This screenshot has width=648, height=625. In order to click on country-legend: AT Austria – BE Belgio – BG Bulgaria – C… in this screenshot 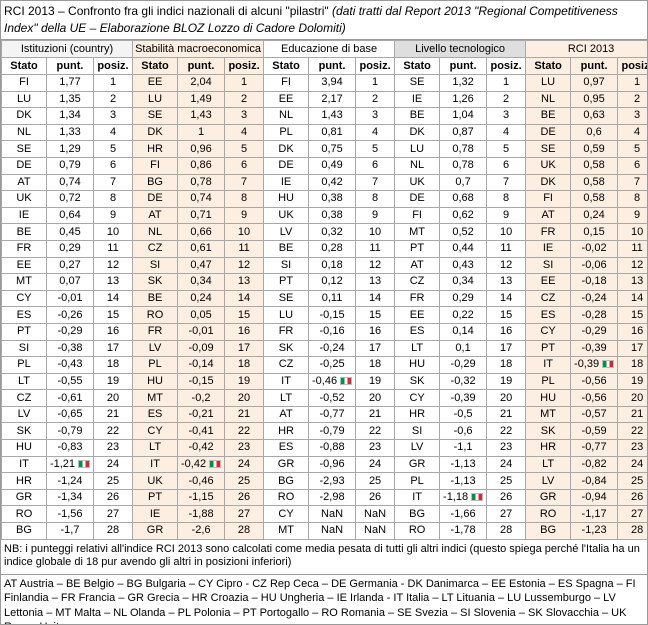, I will do `click(320, 600)`.